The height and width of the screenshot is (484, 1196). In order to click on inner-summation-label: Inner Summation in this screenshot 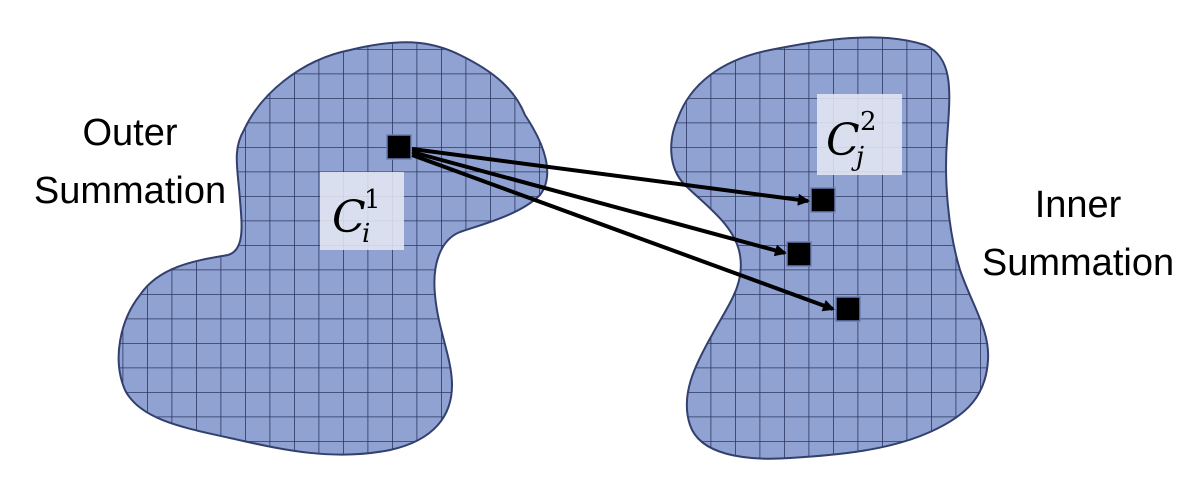, I will do `click(1078, 234)`.